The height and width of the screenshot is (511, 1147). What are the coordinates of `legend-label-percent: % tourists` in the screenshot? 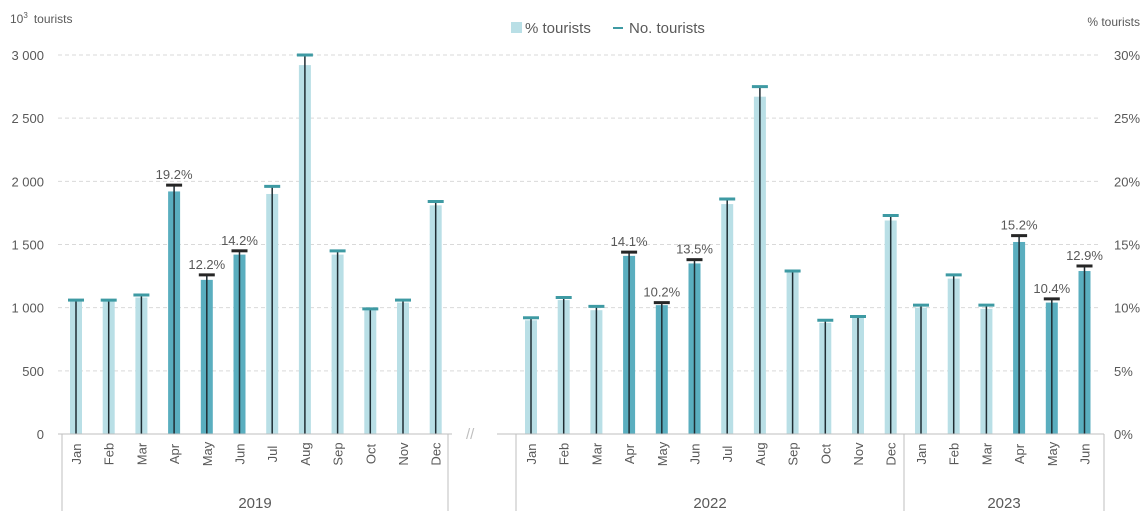 It's located at (558, 28).